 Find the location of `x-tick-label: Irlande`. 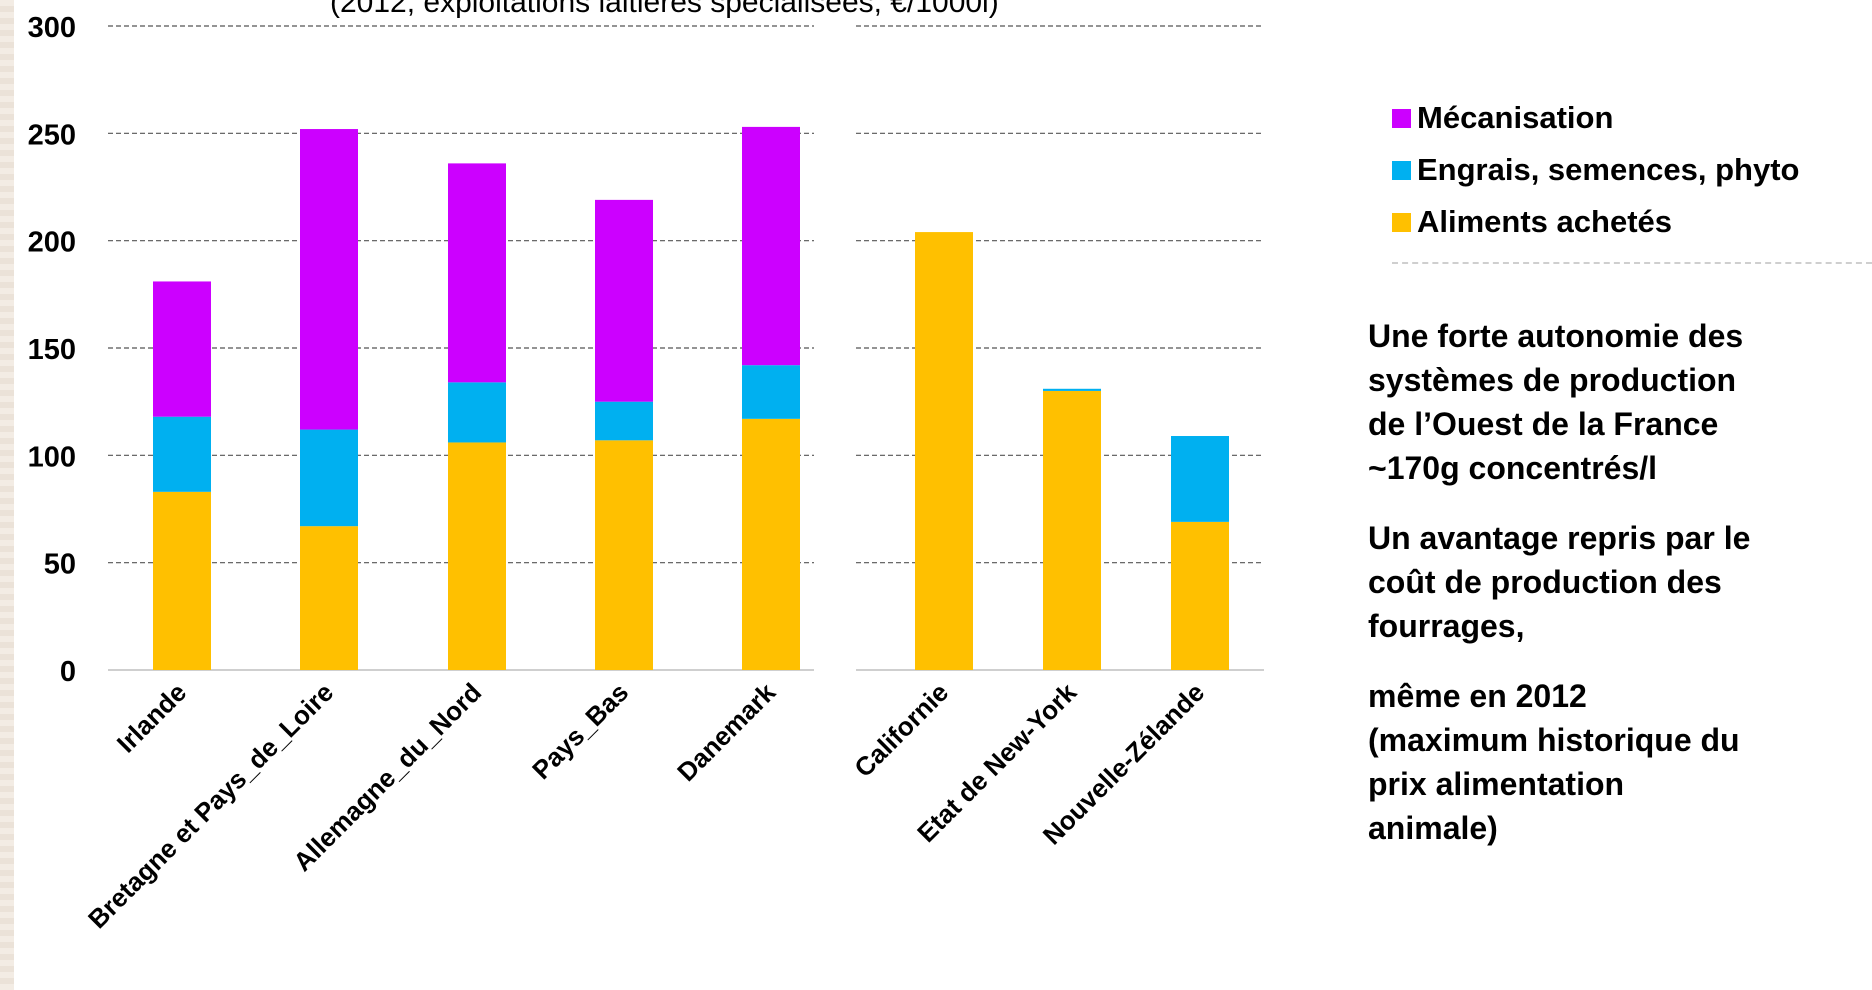

x-tick-label: Irlande is located at coordinates (151, 717).